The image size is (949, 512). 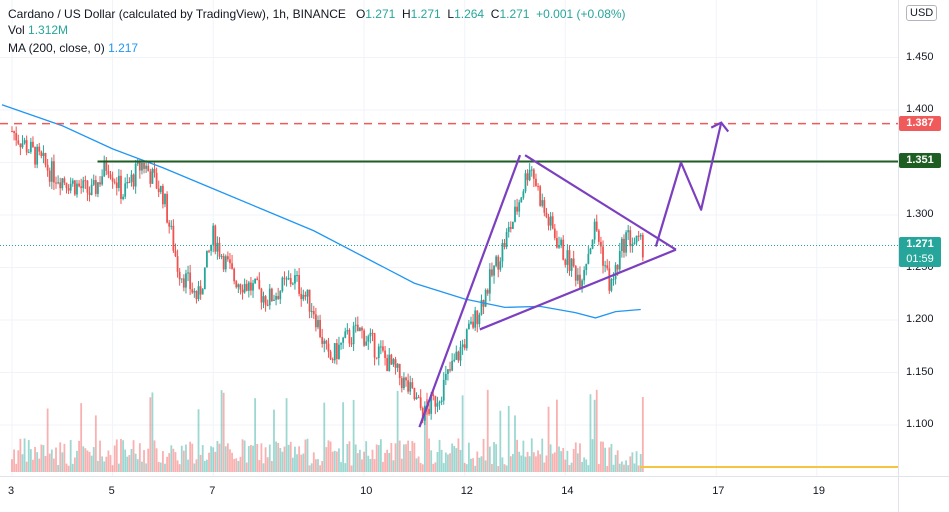 What do you see at coordinates (920, 244) in the screenshot?
I see `current-price-value: 1.271` at bounding box center [920, 244].